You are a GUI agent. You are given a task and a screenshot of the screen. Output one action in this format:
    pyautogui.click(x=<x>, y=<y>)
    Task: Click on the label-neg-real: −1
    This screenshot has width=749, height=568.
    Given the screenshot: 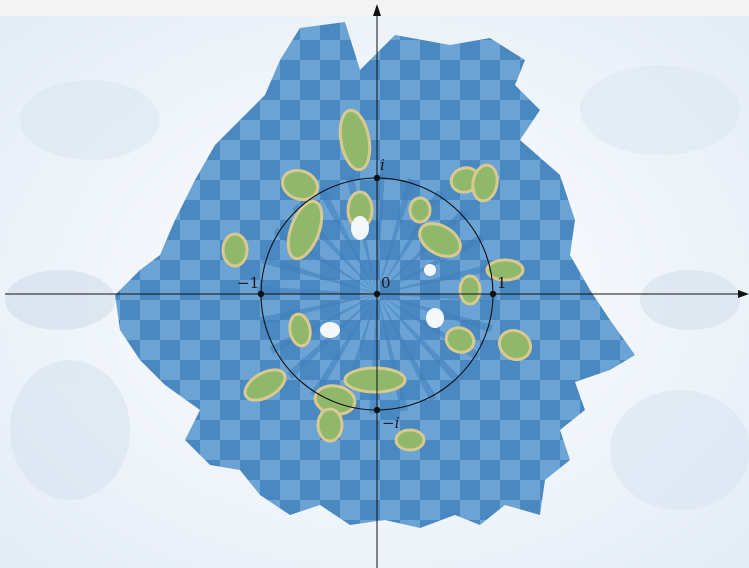 What is the action you would take?
    pyautogui.click(x=248, y=283)
    